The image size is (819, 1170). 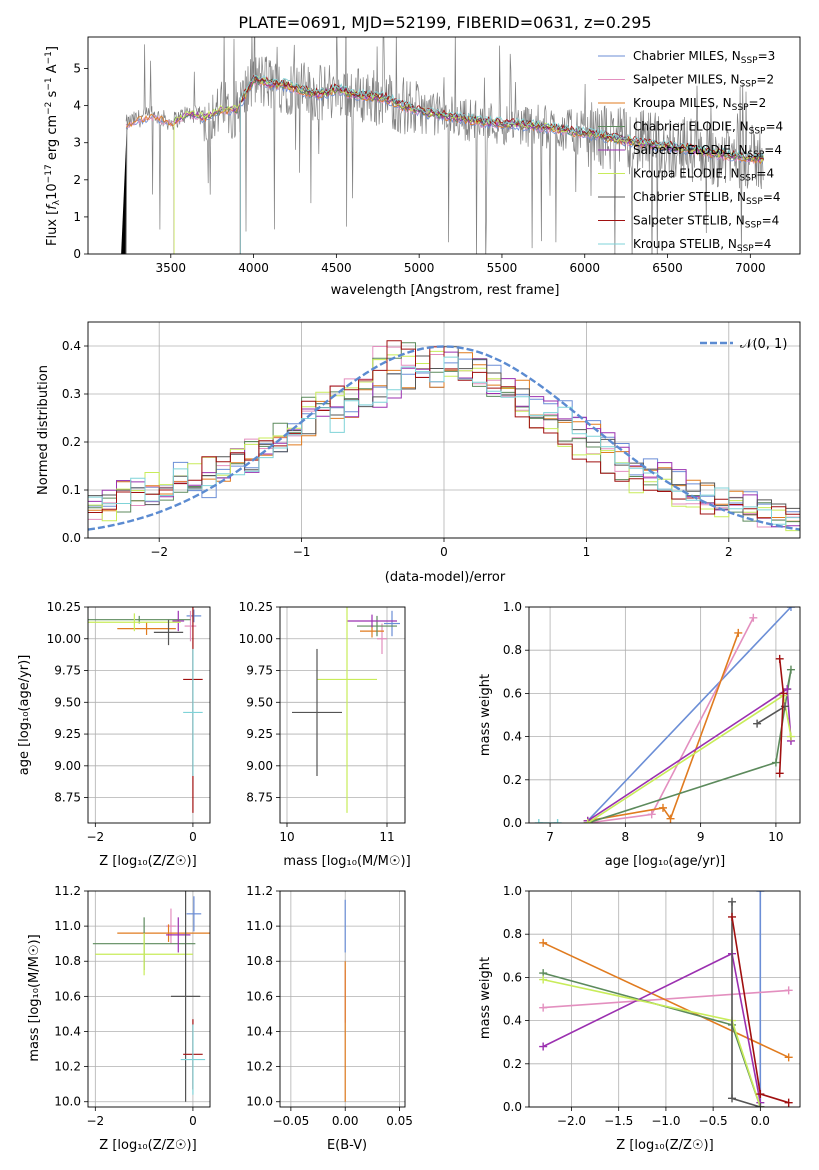 I want to click on zw-plot-area, so click(x=666, y=999).